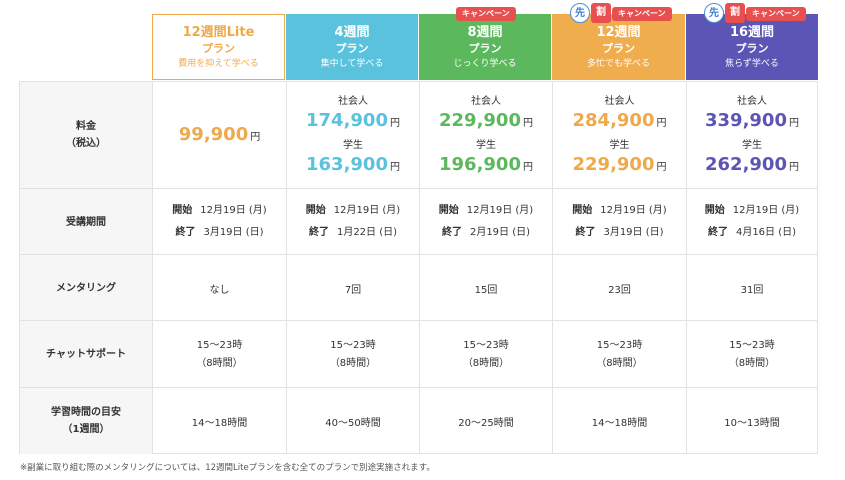 This screenshot has width=845, height=480. Describe the element at coordinates (752, 63) in the screenshot. I see `plan-subtitle: 焦らず学べる` at that location.